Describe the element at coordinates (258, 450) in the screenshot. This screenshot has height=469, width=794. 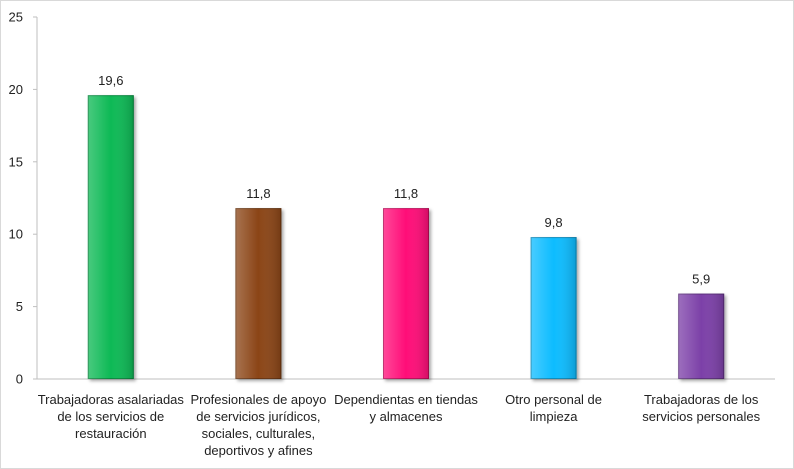
I see `category-label-line: deportivos y afines` at that location.